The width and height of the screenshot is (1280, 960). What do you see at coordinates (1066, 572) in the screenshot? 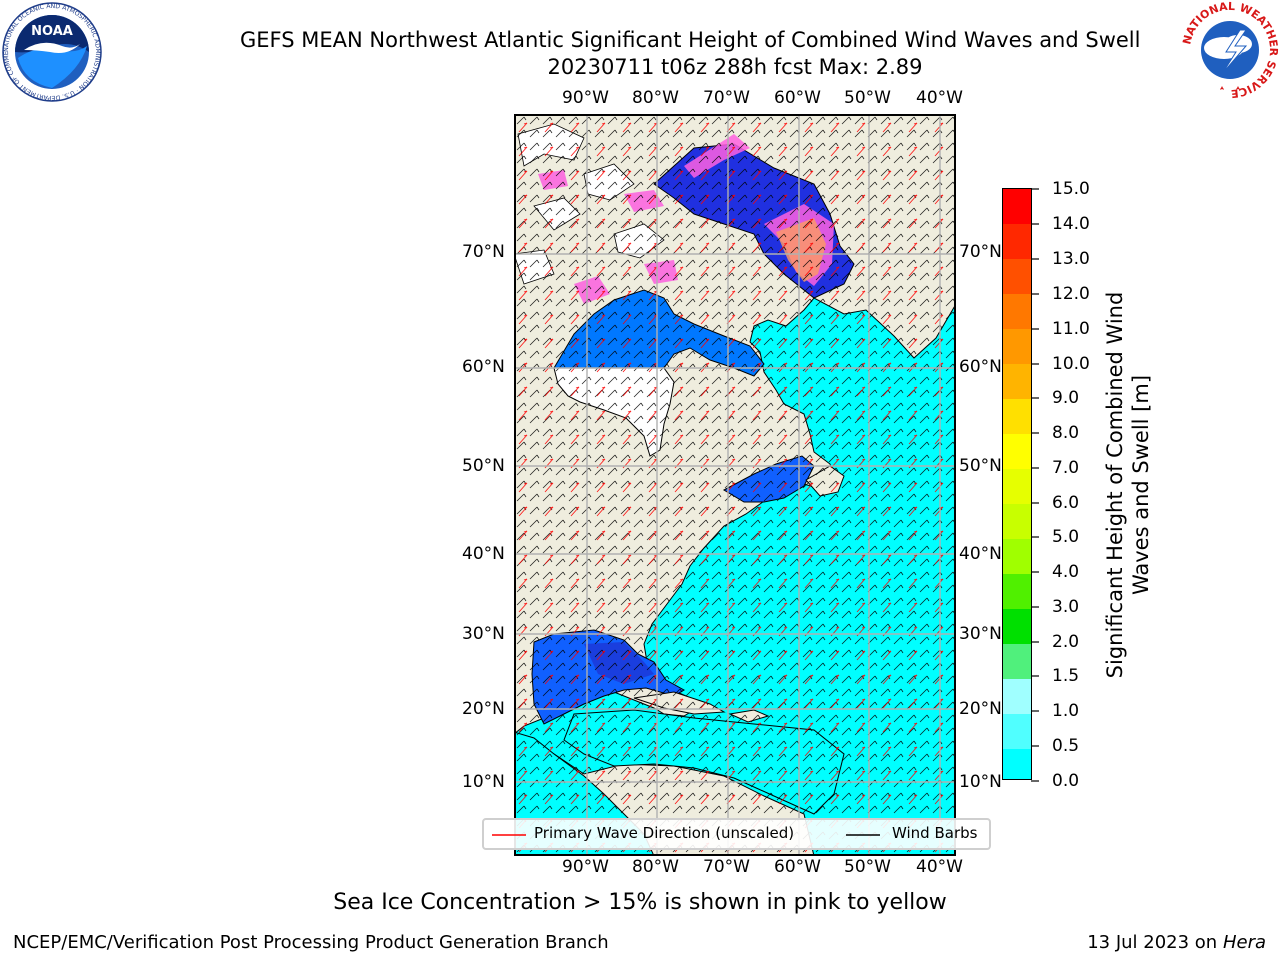
I see `colorbar-tick: 4.0` at bounding box center [1066, 572].